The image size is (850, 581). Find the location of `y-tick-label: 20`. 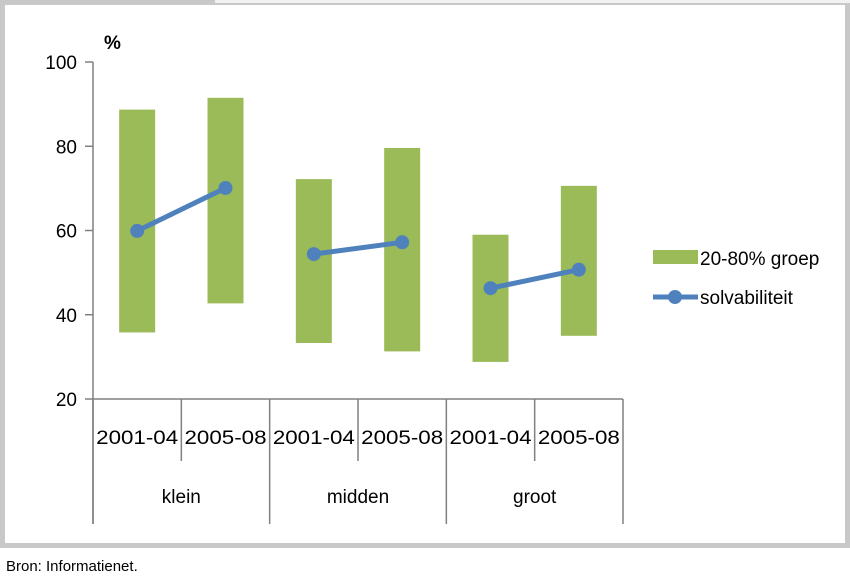

y-tick-label: 20 is located at coordinates (66, 400).